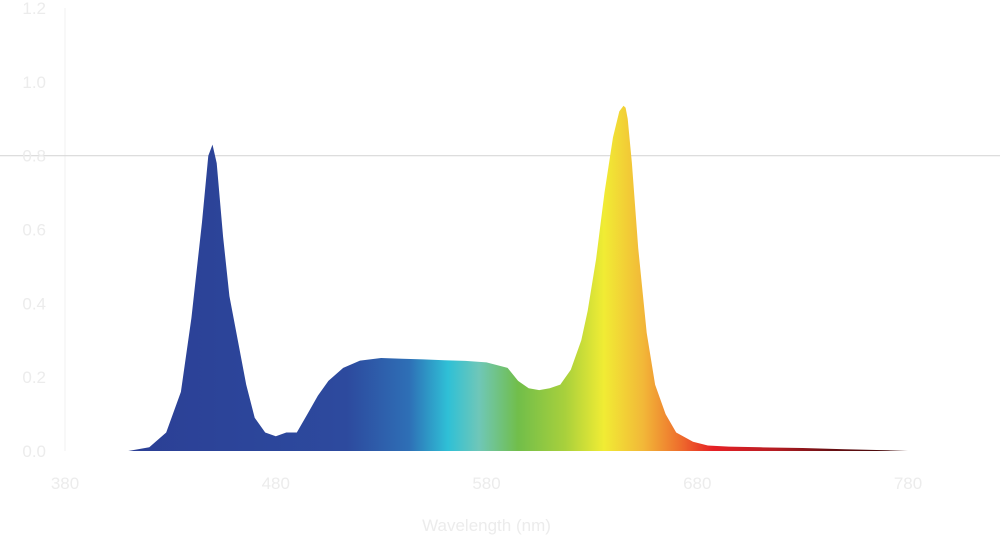  Describe the element at coordinates (486, 525) in the screenshot. I see `x-axis-title: Wavelength (nm)` at that location.